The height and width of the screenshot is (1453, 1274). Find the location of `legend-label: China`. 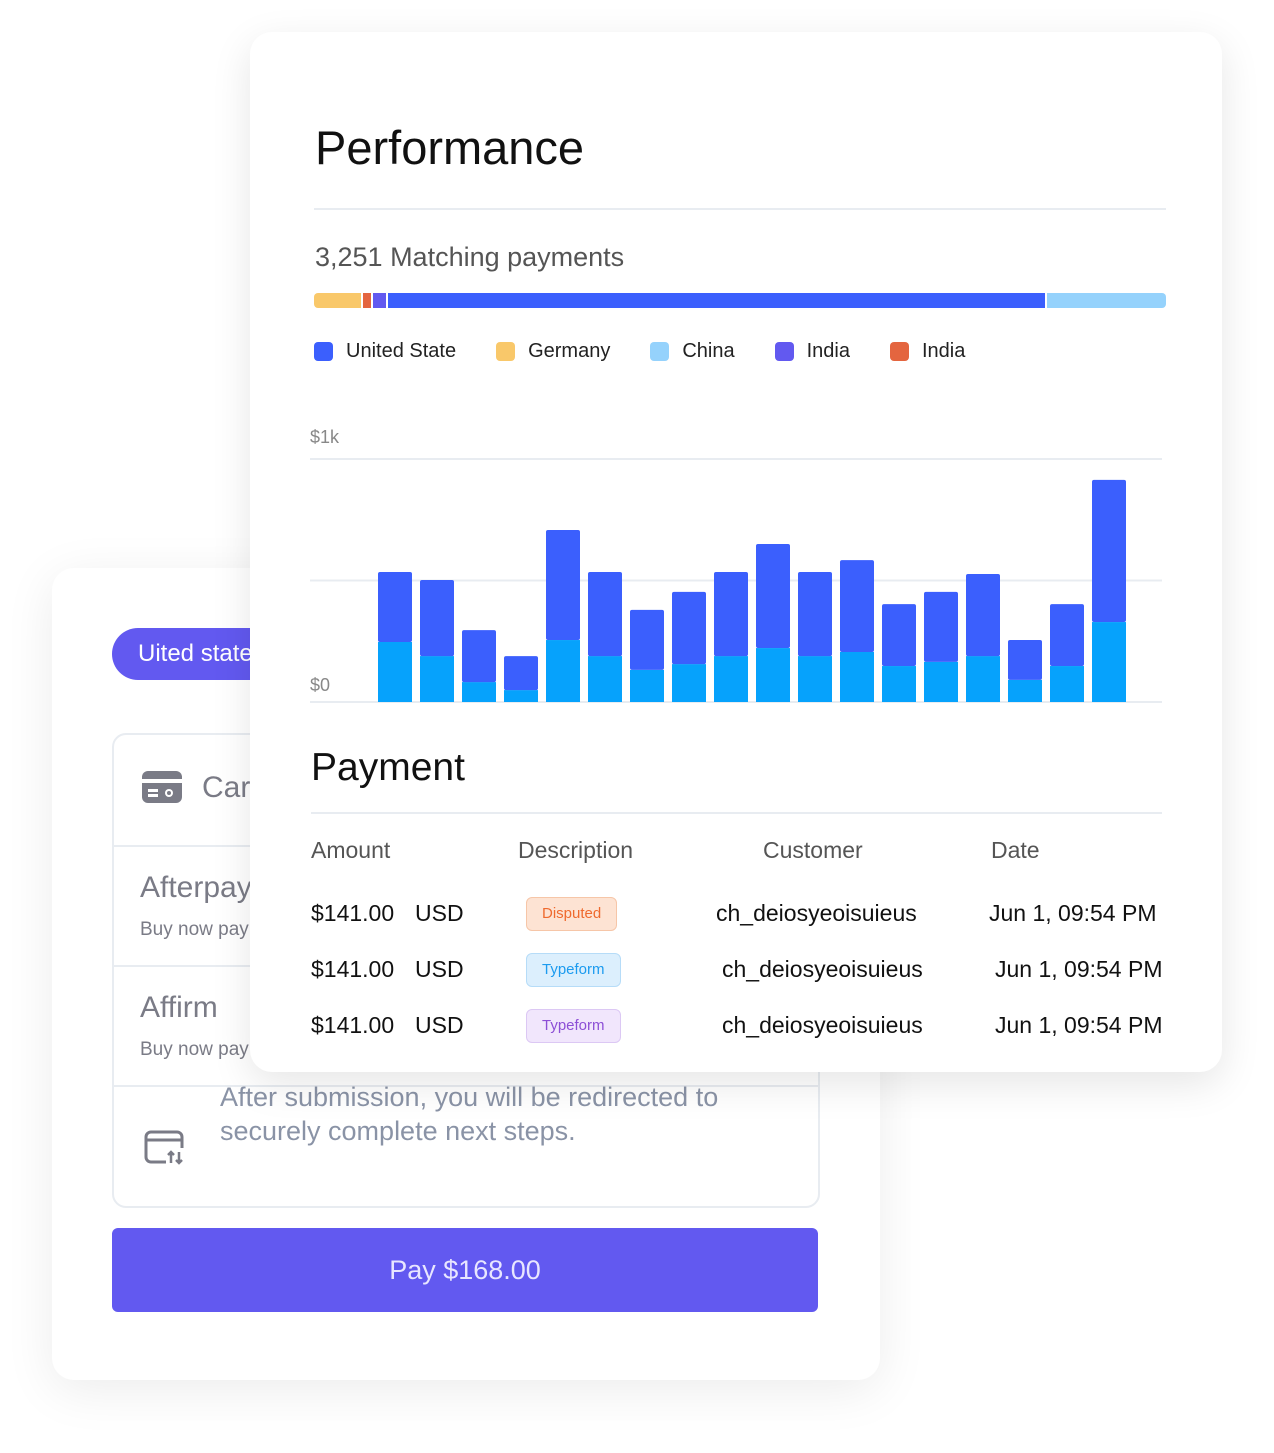

legend-label: China is located at coordinates (708, 351).